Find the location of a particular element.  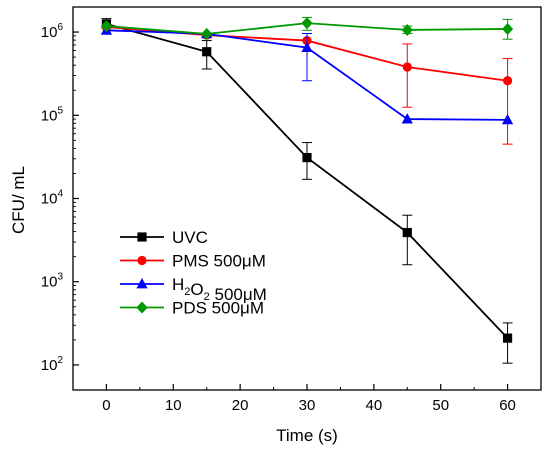

x-tick-label: 50 is located at coordinates (440, 405).